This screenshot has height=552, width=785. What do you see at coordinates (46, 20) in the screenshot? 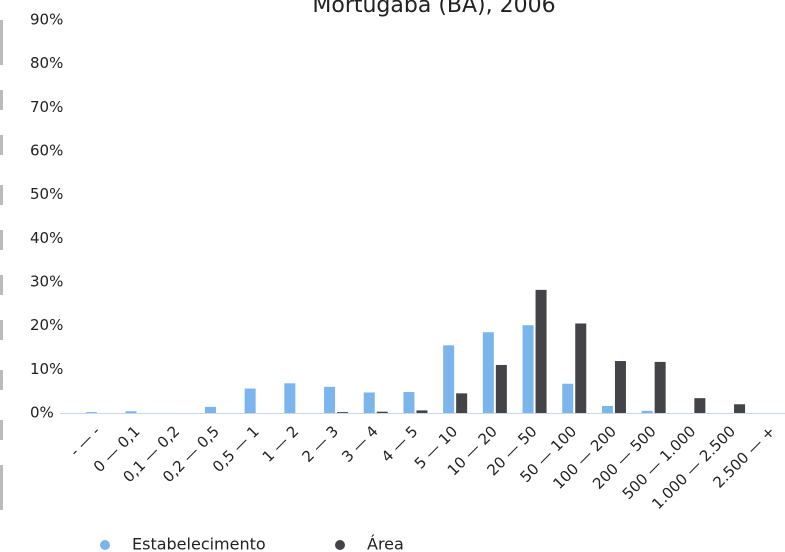
I see `y-tick-label: 90%` at bounding box center [46, 20].